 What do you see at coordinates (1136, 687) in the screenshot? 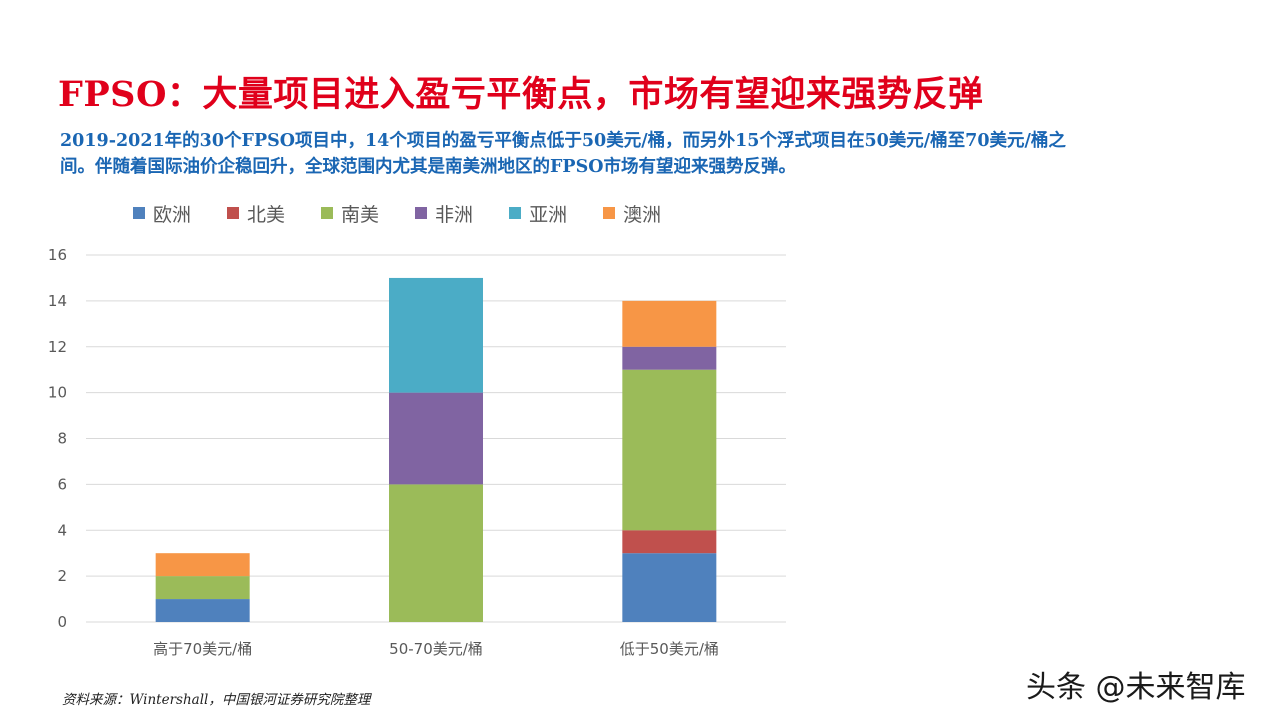
I see `watermark: 头条 @未来智库` at bounding box center [1136, 687].